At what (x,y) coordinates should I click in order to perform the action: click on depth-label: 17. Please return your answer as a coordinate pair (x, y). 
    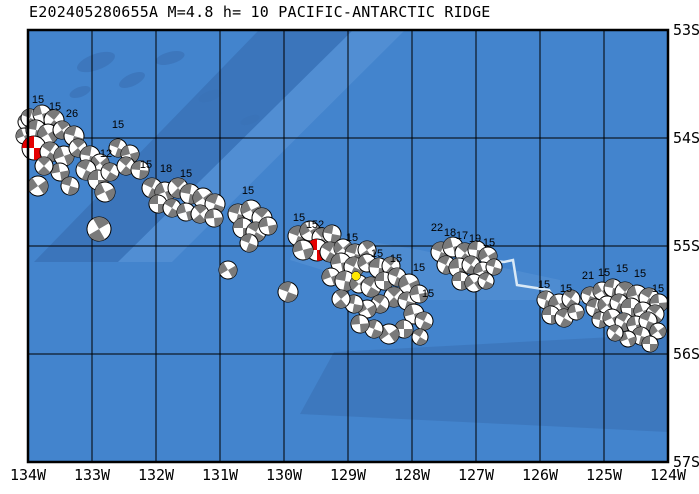
    Looking at the image, I should click on (462, 236).